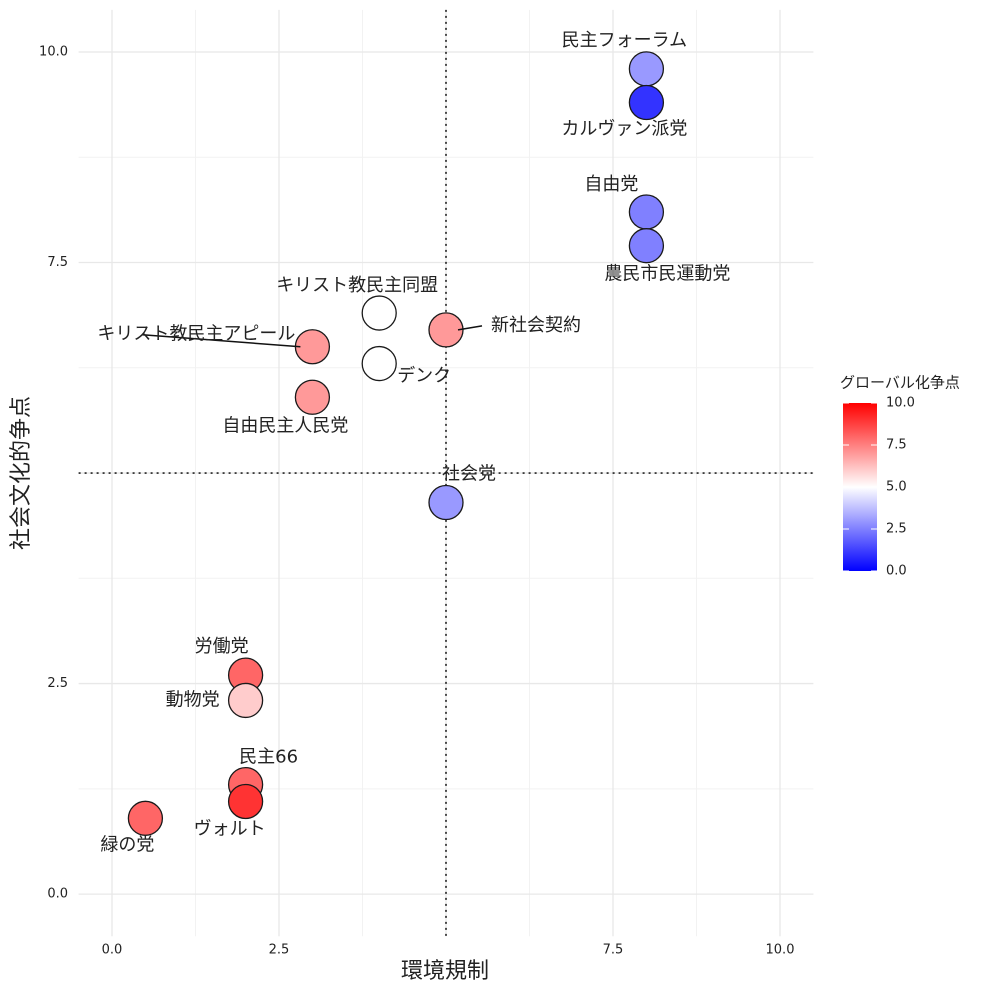 The image size is (1000, 1003). Describe the element at coordinates (193, 699) in the screenshot. I see `point-label: 動物党` at that location.